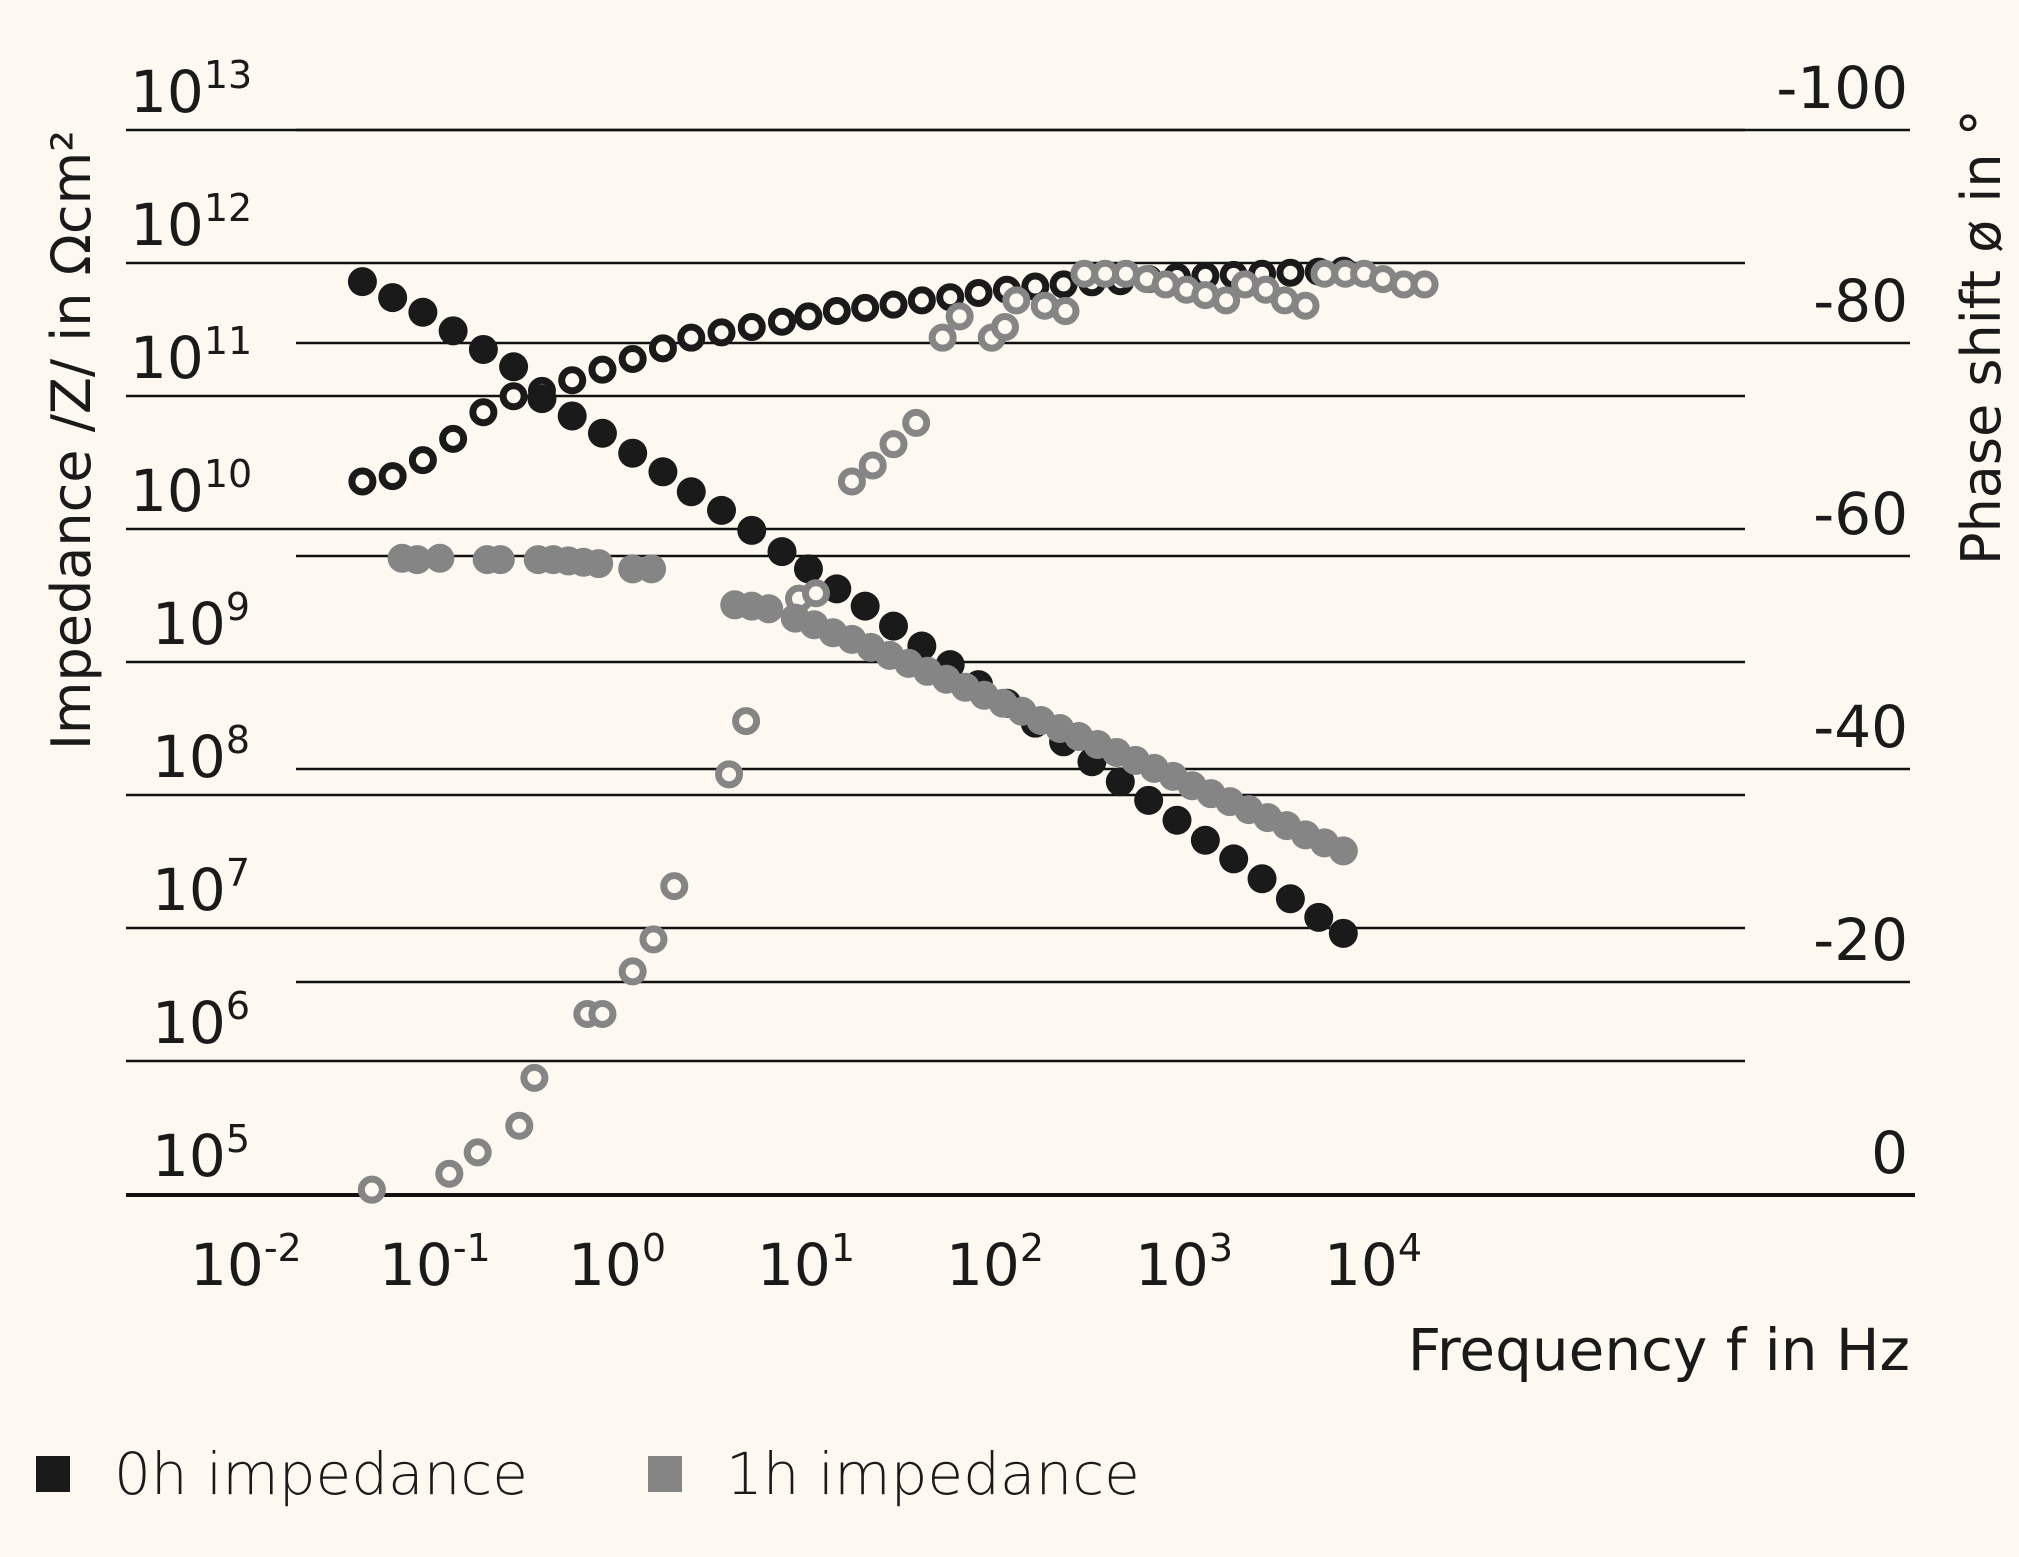 Image resolution: width=2019 pixels, height=1557 pixels. What do you see at coordinates (201, 1153) in the screenshot?
I see `left-tick-label: 105` at bounding box center [201, 1153].